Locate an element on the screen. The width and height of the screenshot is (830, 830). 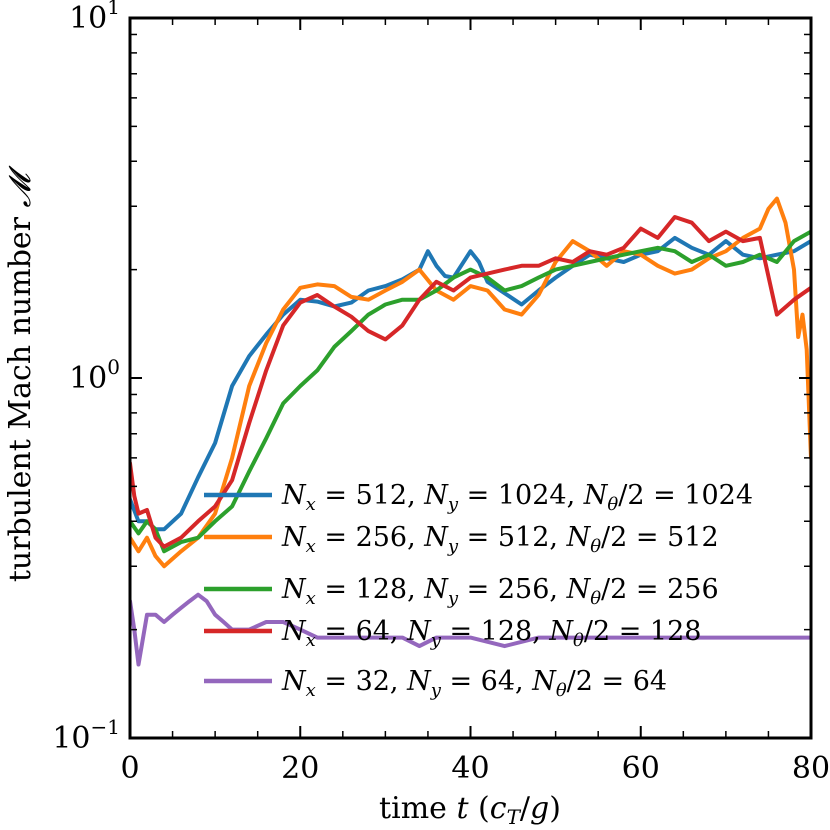
legend-entry-2: Nx = 128, Ny = 256, Nθ/2 = 256 is located at coordinates (500, 591).